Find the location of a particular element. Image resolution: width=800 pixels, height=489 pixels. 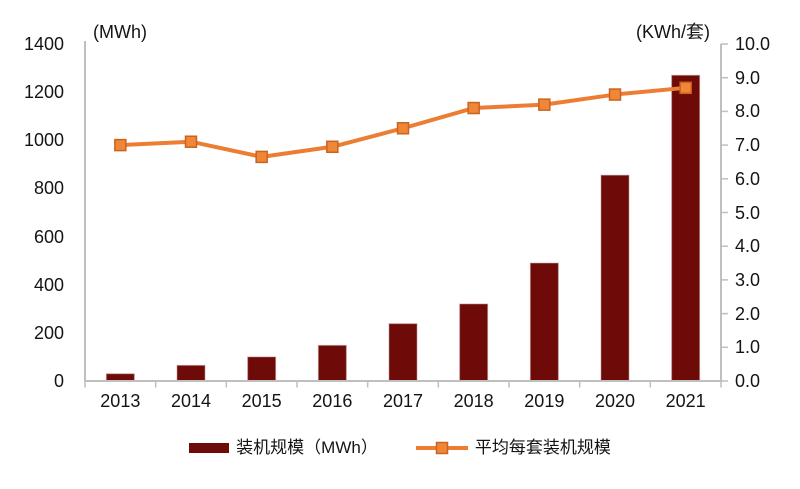

line-marker-2016 is located at coordinates (332, 147).